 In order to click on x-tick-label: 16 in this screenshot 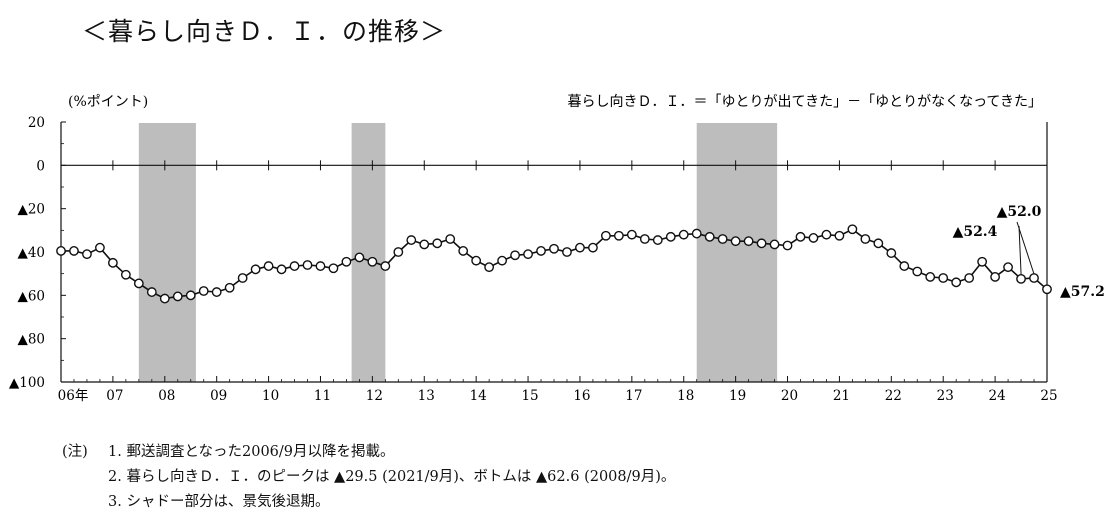, I will do `click(581, 396)`.